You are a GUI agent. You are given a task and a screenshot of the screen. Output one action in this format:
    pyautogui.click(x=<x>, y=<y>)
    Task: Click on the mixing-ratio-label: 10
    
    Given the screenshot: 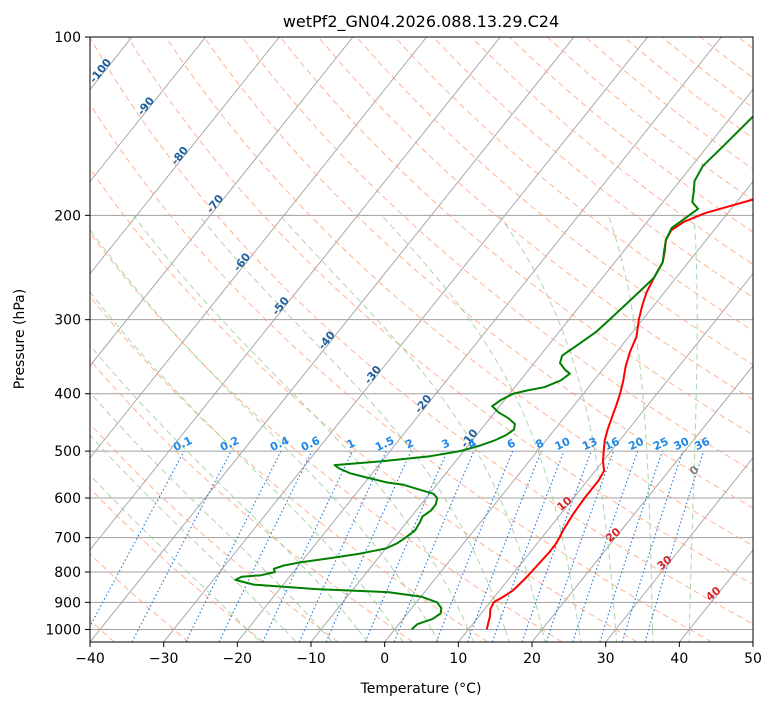 What is the action you would take?
    pyautogui.click(x=563, y=444)
    